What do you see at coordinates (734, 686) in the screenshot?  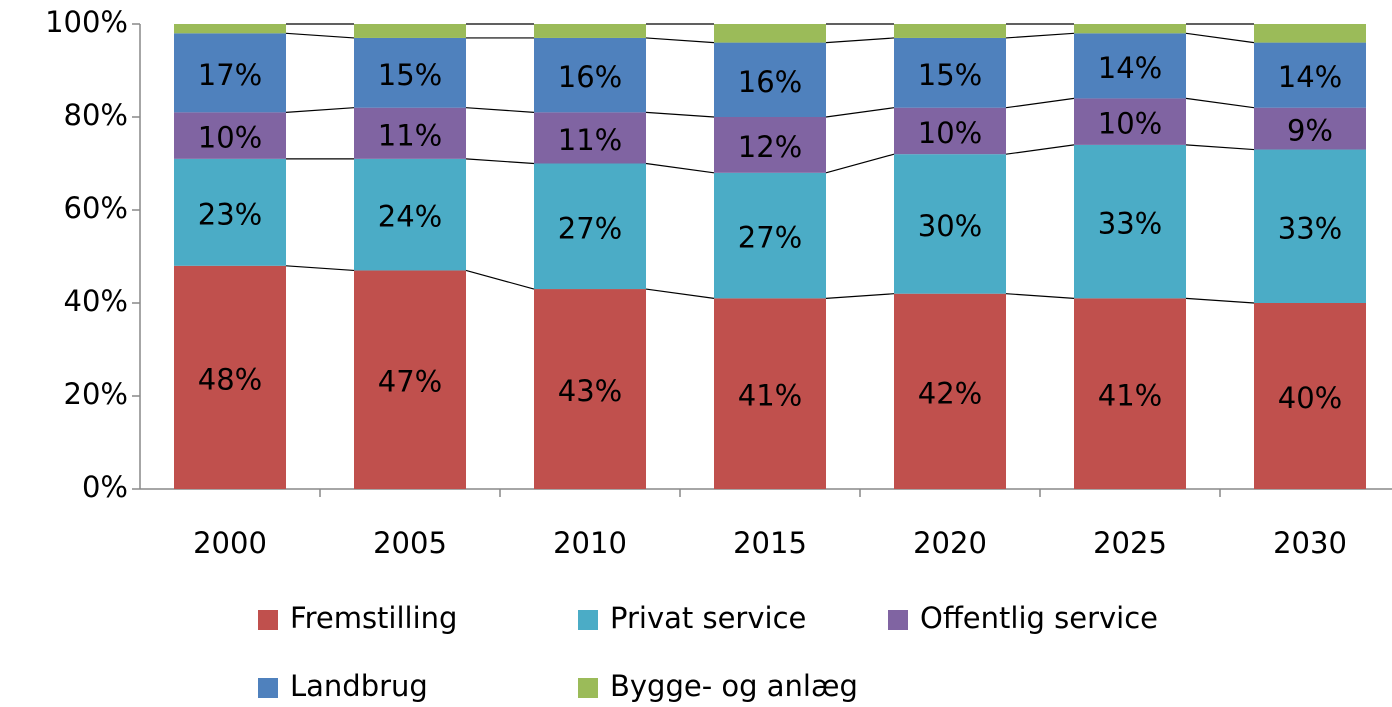 I see `legend-label: Bygge- og anlæg` at bounding box center [734, 686].